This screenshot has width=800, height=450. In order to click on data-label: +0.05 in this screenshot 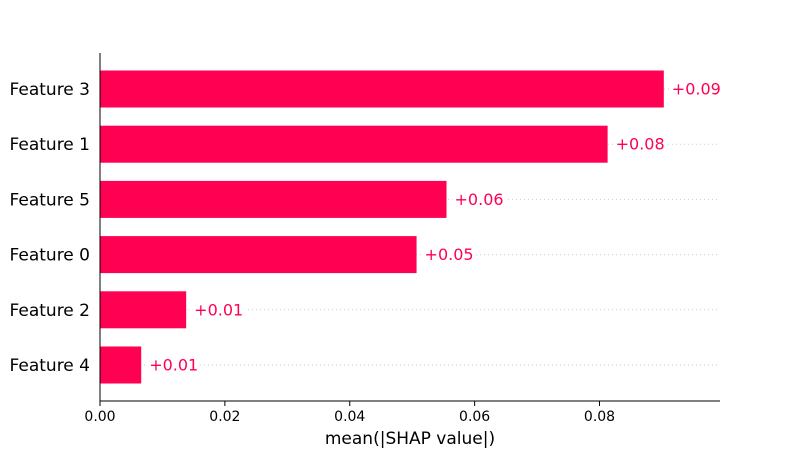, I will do `click(449, 254)`.